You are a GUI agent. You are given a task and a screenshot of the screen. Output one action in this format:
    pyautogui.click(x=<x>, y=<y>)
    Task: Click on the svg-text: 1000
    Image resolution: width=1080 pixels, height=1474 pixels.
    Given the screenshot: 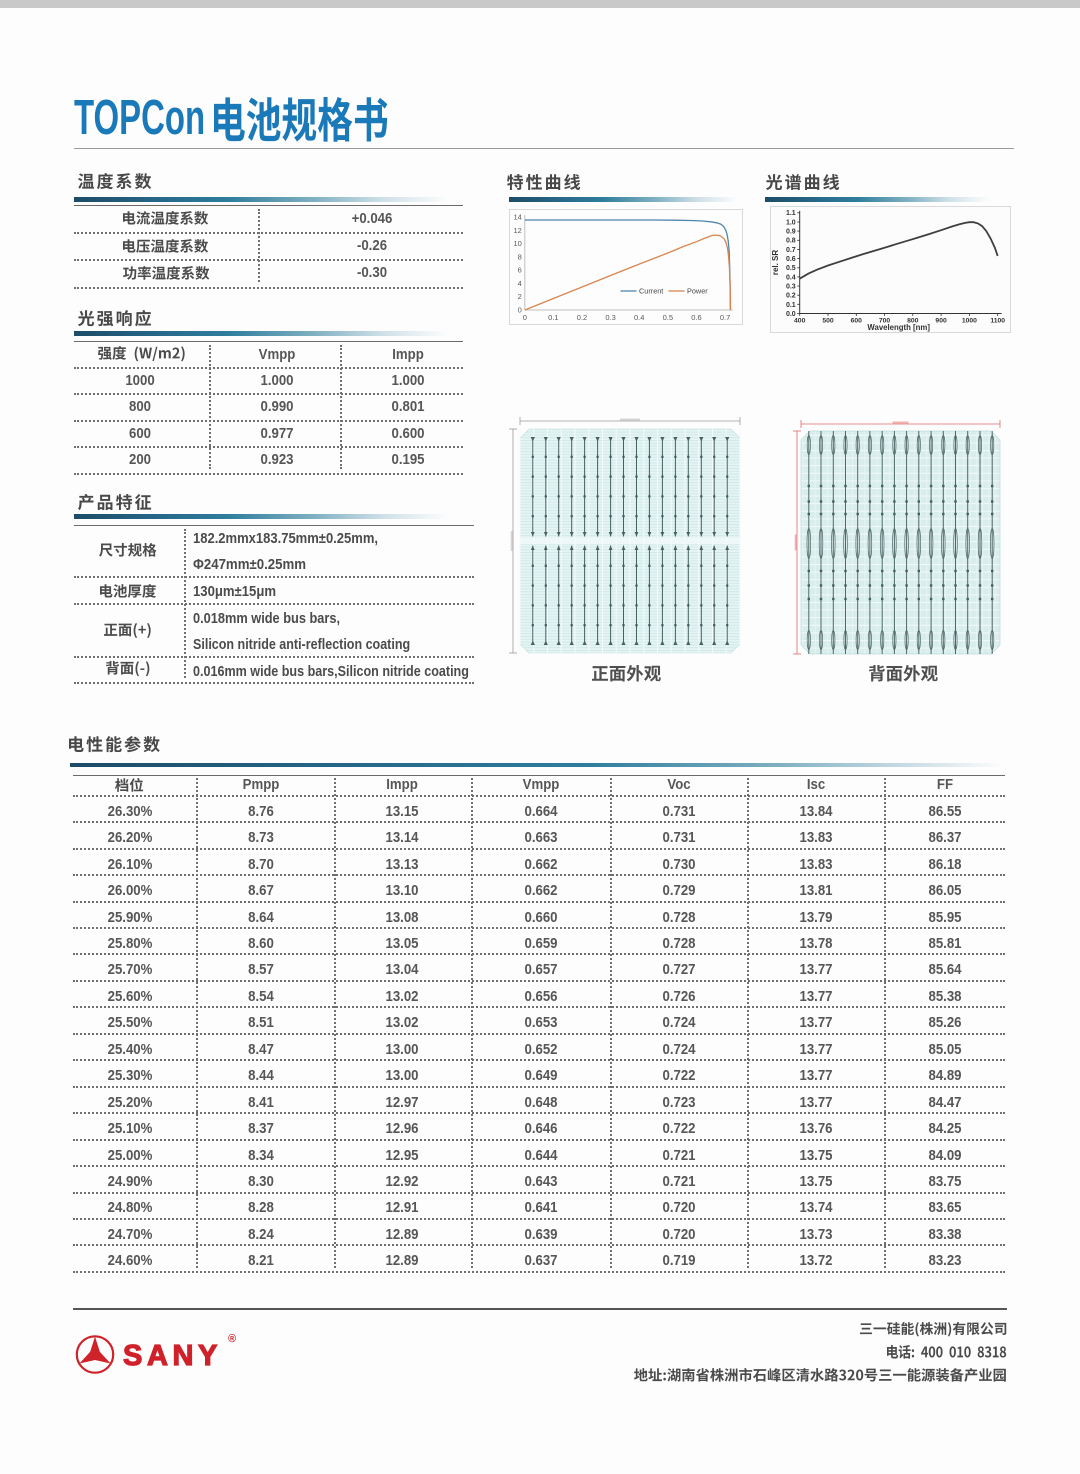 What is the action you would take?
    pyautogui.click(x=968, y=320)
    